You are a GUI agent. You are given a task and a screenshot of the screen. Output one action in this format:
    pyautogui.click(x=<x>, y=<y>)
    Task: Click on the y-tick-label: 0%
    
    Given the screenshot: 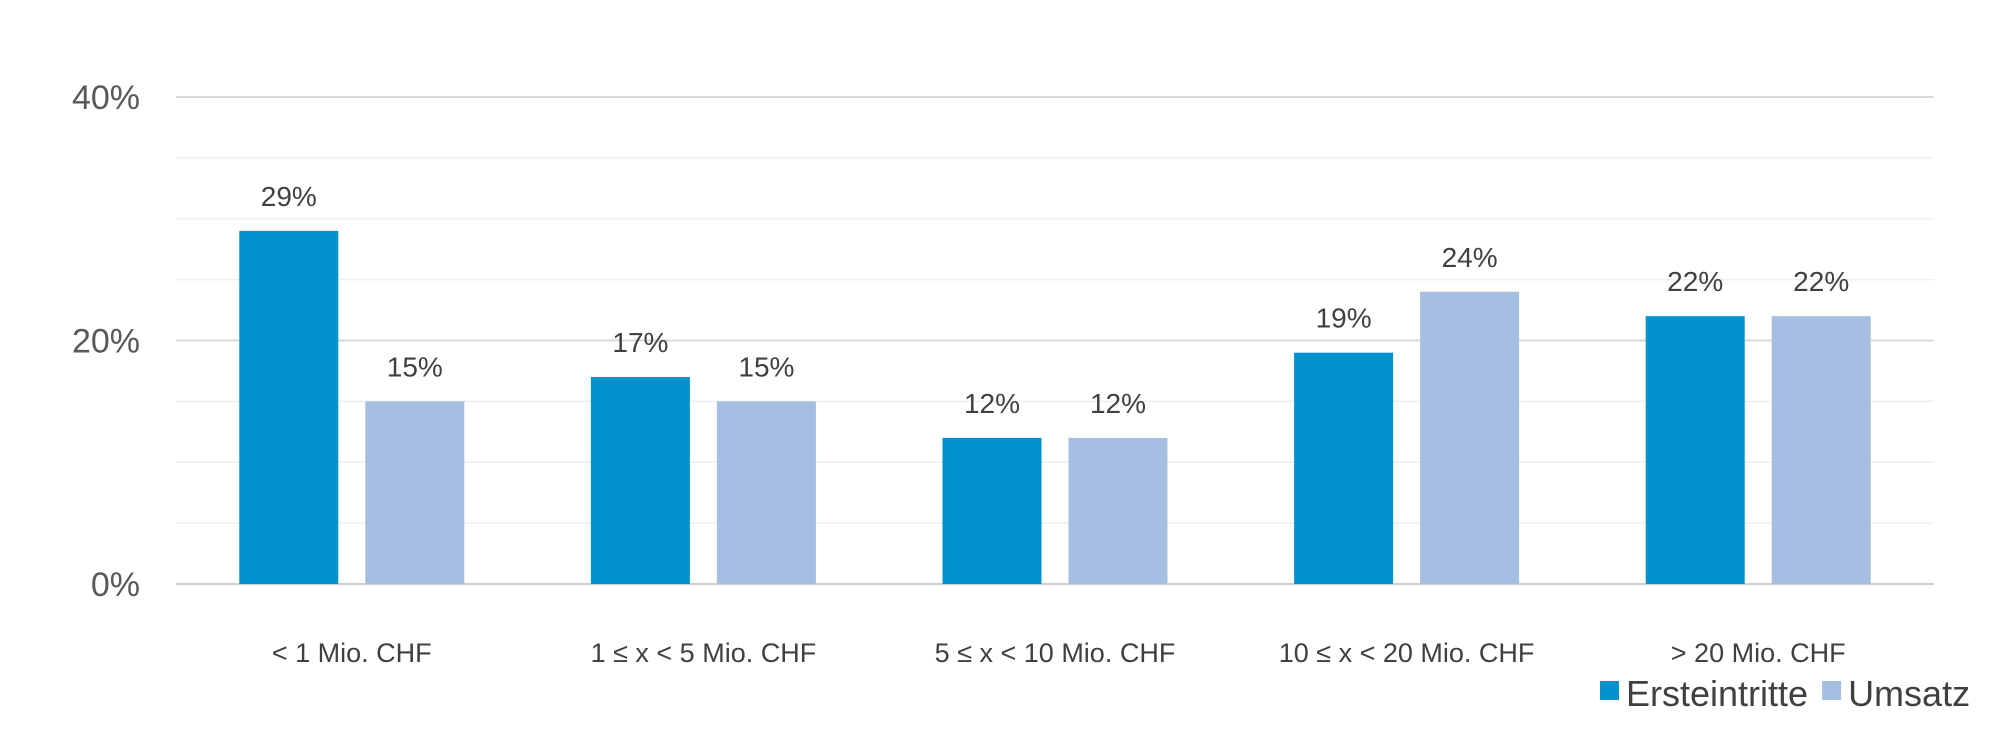 What is the action you would take?
    pyautogui.click(x=115, y=585)
    